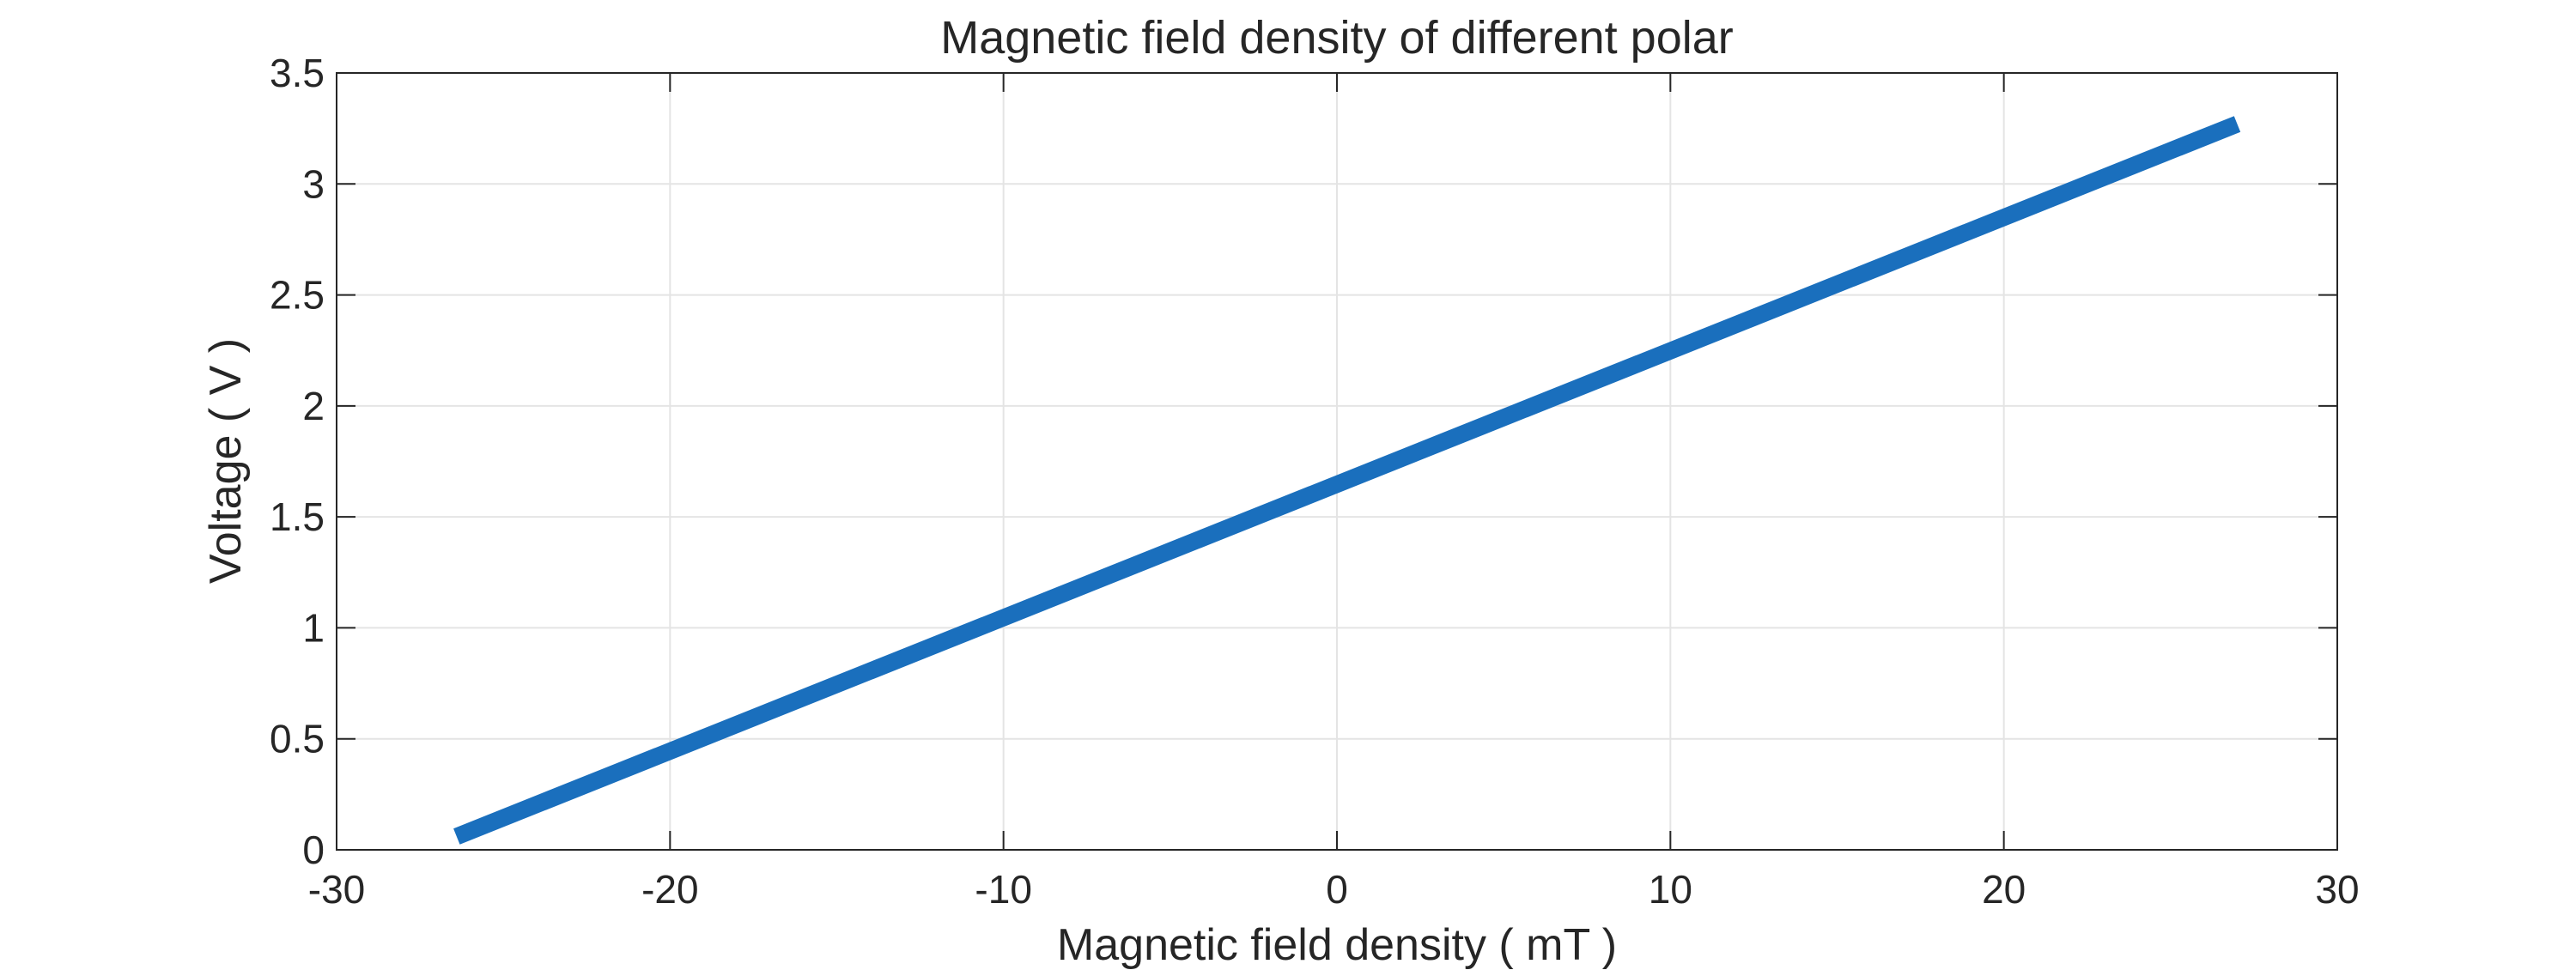 The width and height of the screenshot is (2576, 970). What do you see at coordinates (297, 295) in the screenshot?
I see `y-tick-label: 2.5` at bounding box center [297, 295].